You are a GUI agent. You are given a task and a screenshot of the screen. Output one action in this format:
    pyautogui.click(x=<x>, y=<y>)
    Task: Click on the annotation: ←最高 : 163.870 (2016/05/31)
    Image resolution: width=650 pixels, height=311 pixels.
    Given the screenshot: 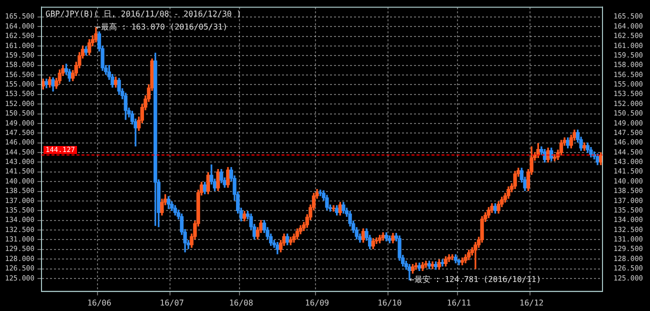 What is the action you would take?
    pyautogui.click(x=162, y=27)
    